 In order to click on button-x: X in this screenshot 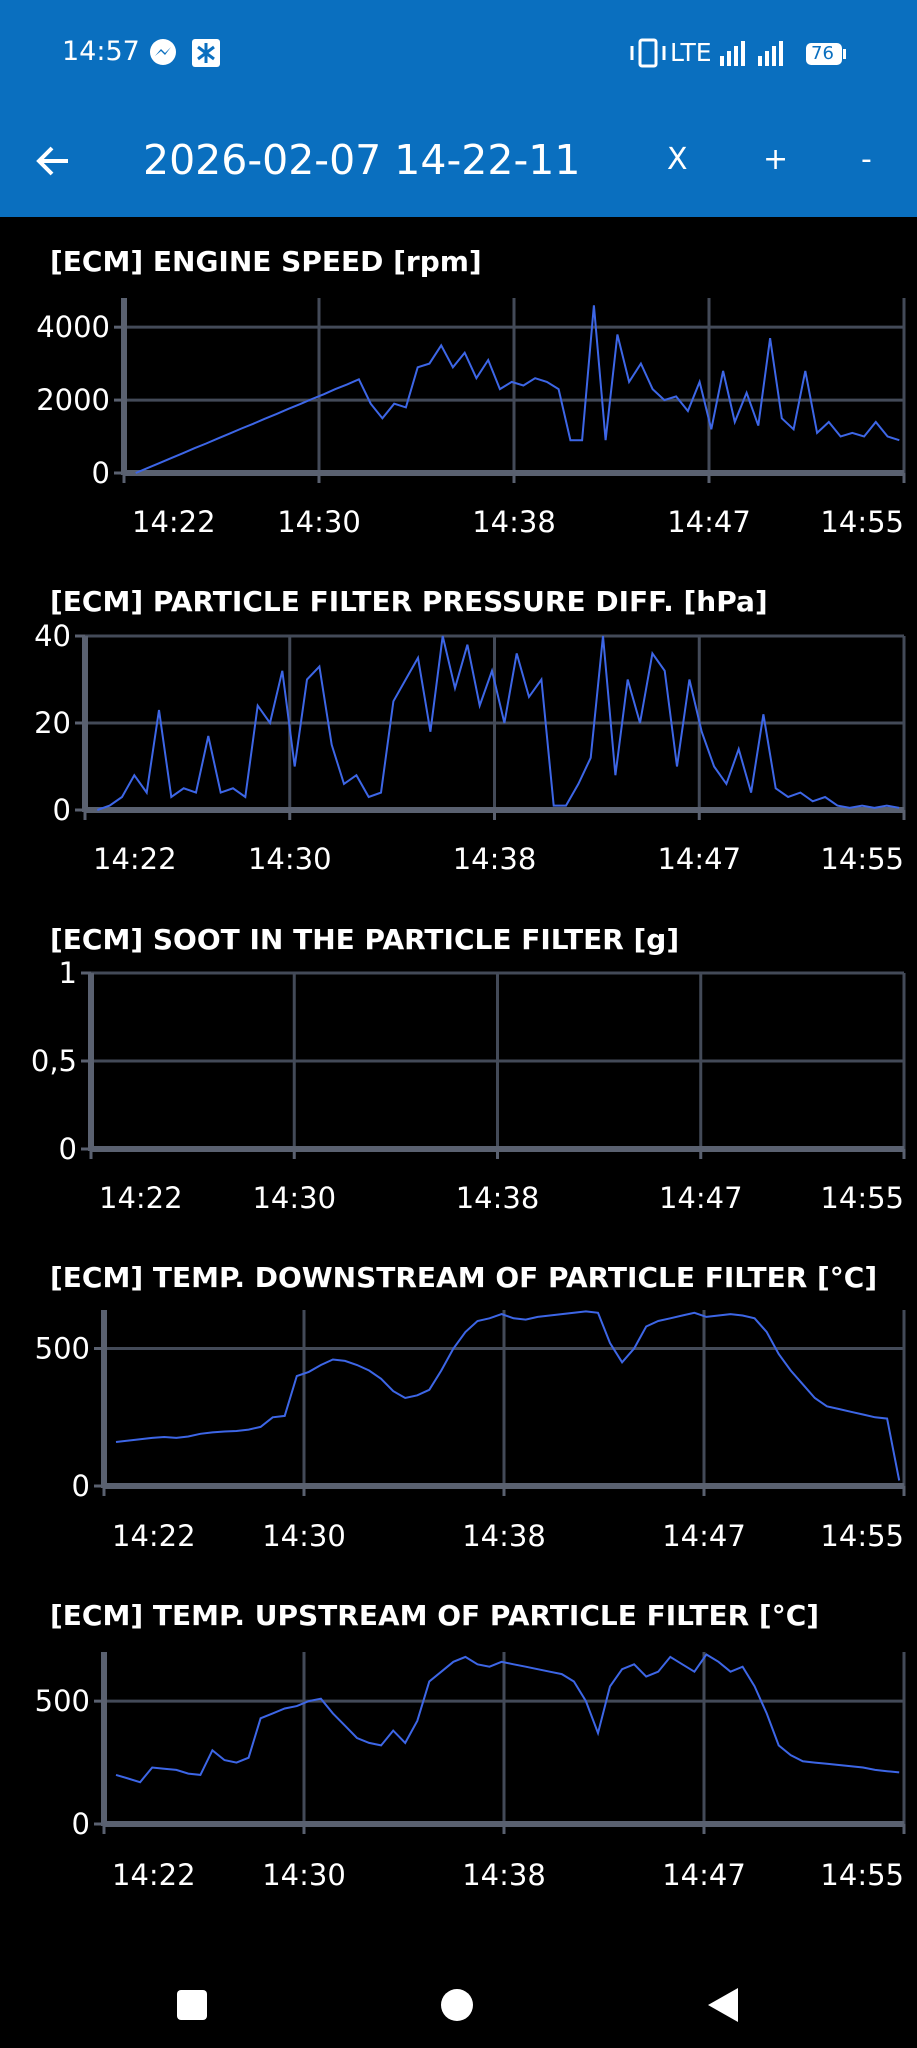, I will do `click(677, 159)`.